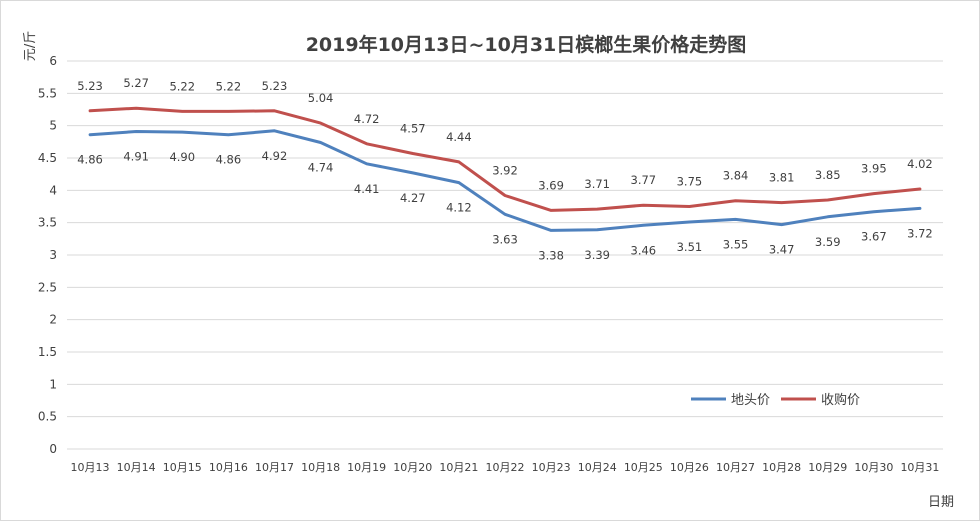 The height and width of the screenshot is (521, 980). What do you see at coordinates (736, 244) in the screenshot?
I see `data-label: 3.55` at bounding box center [736, 244].